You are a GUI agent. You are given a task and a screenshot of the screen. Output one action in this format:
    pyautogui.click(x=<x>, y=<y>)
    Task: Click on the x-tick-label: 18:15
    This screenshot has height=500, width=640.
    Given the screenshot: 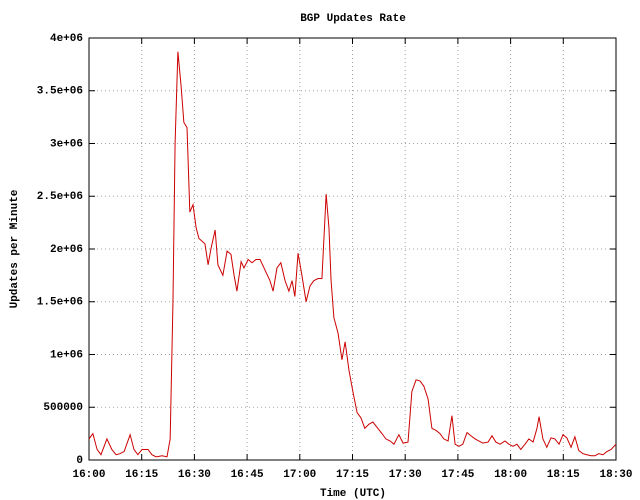 What is the action you would take?
    pyautogui.click(x=563, y=475)
    